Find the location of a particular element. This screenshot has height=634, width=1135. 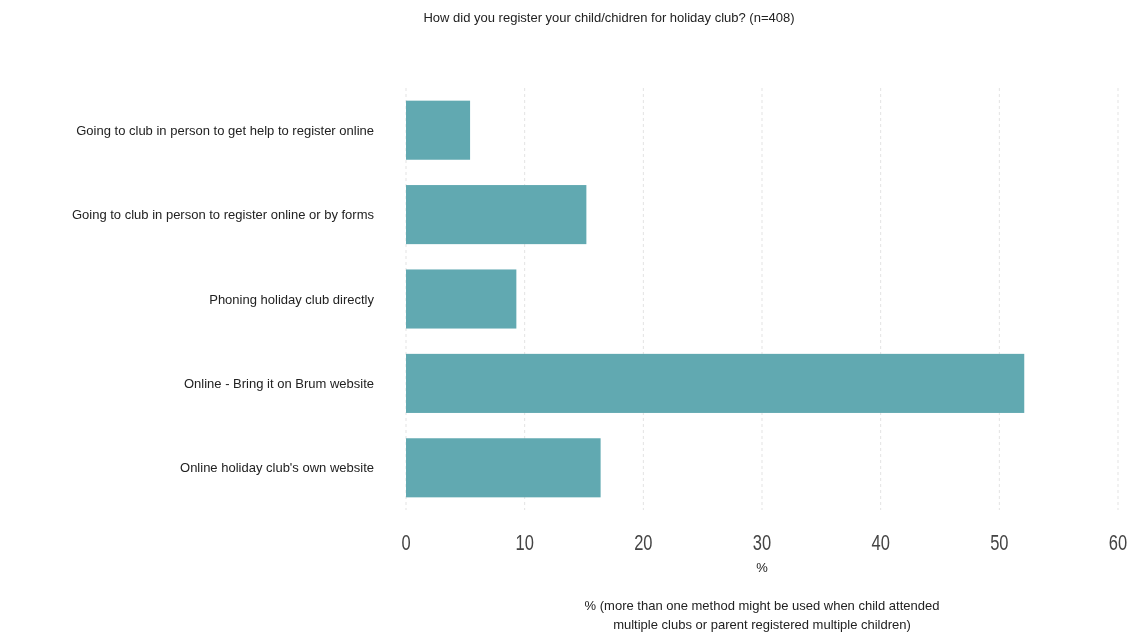

y-tick-label: Phoning holiday club directly is located at coordinates (292, 299).